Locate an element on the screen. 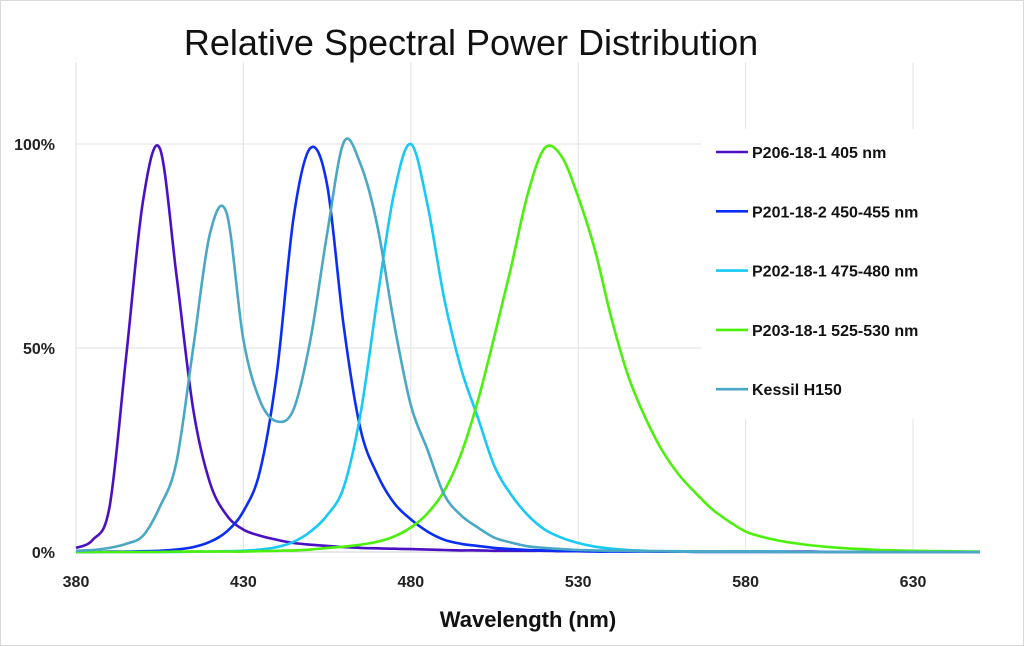  x-tick-label: 380 is located at coordinates (76, 582).